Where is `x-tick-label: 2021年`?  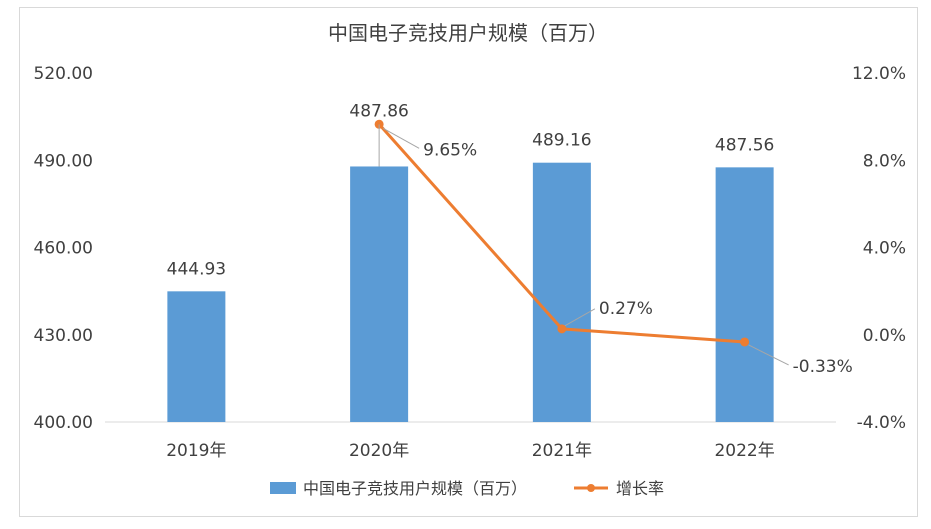 x-tick-label: 2021年 is located at coordinates (562, 451).